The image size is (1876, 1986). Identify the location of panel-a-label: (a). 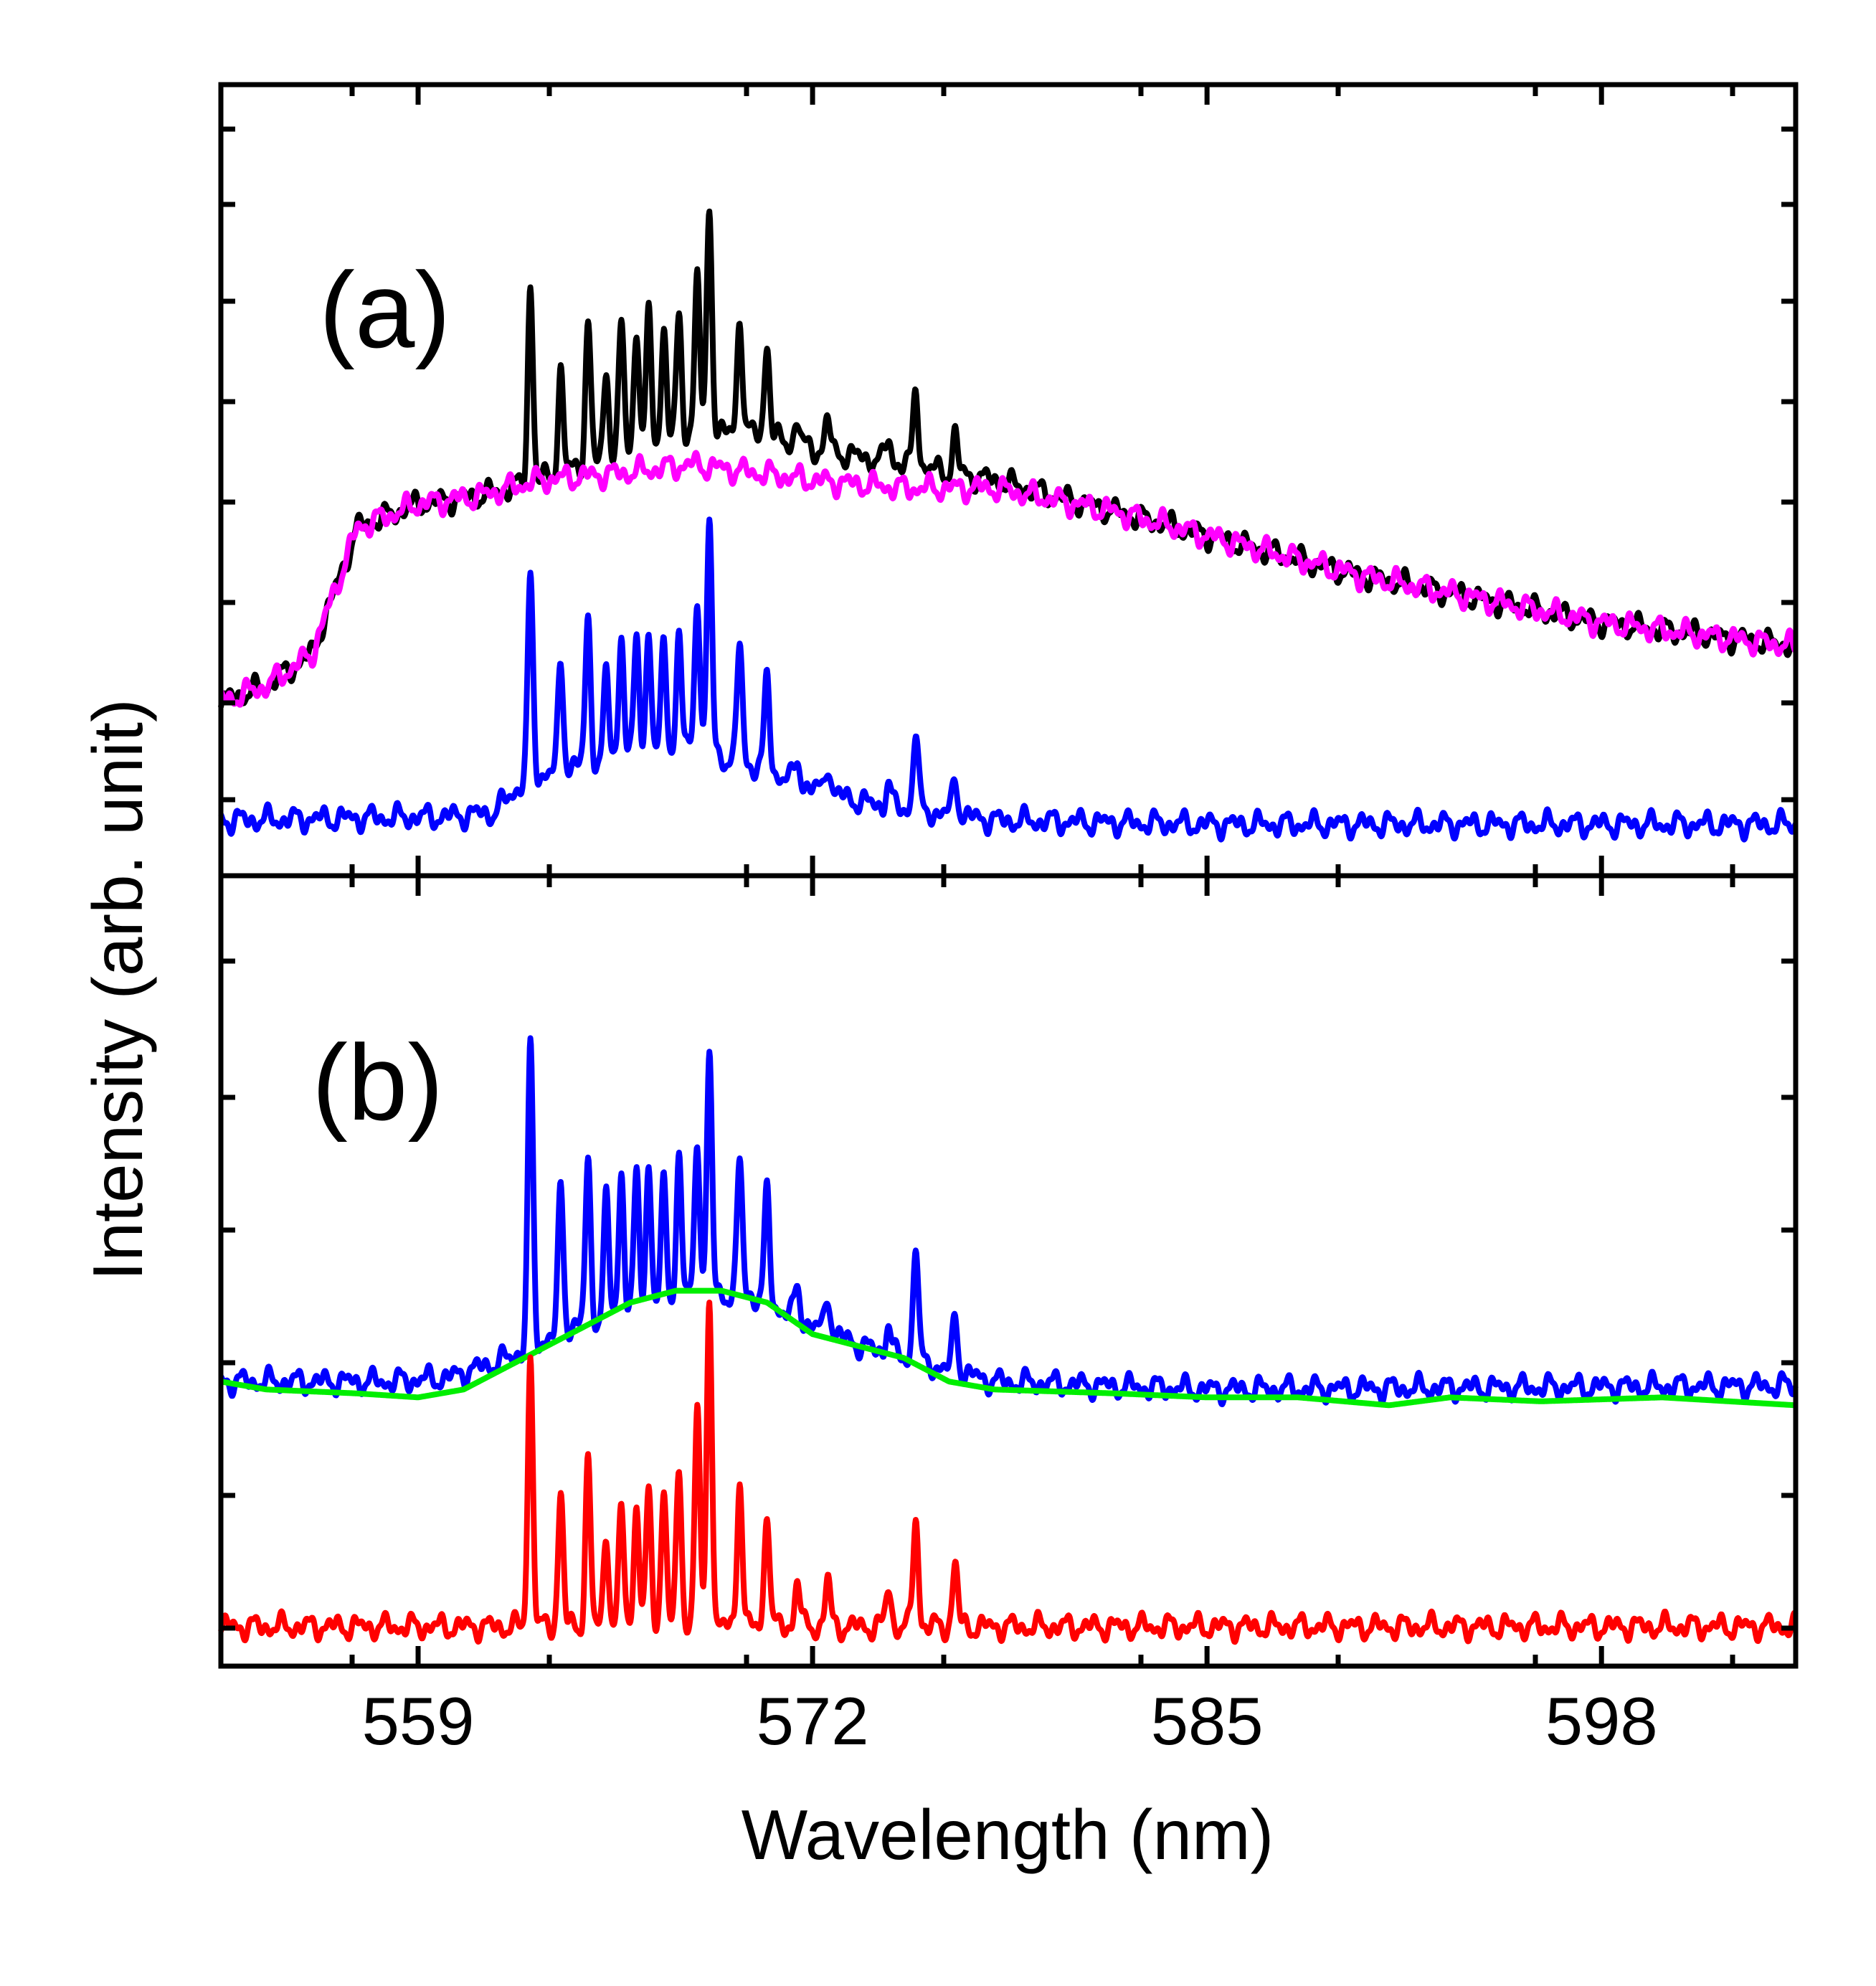
(384, 310).